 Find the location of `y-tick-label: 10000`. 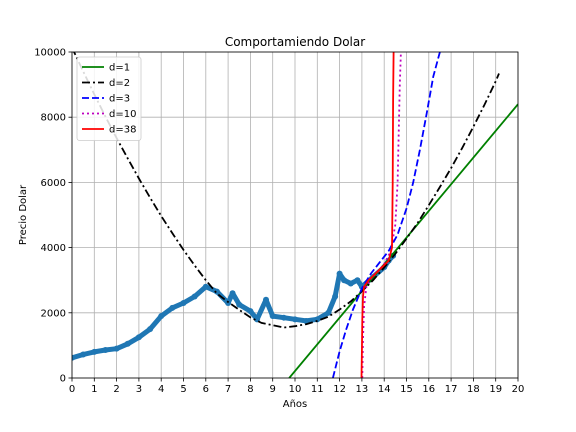

y-tick-label: 10000 is located at coordinates (50, 53).